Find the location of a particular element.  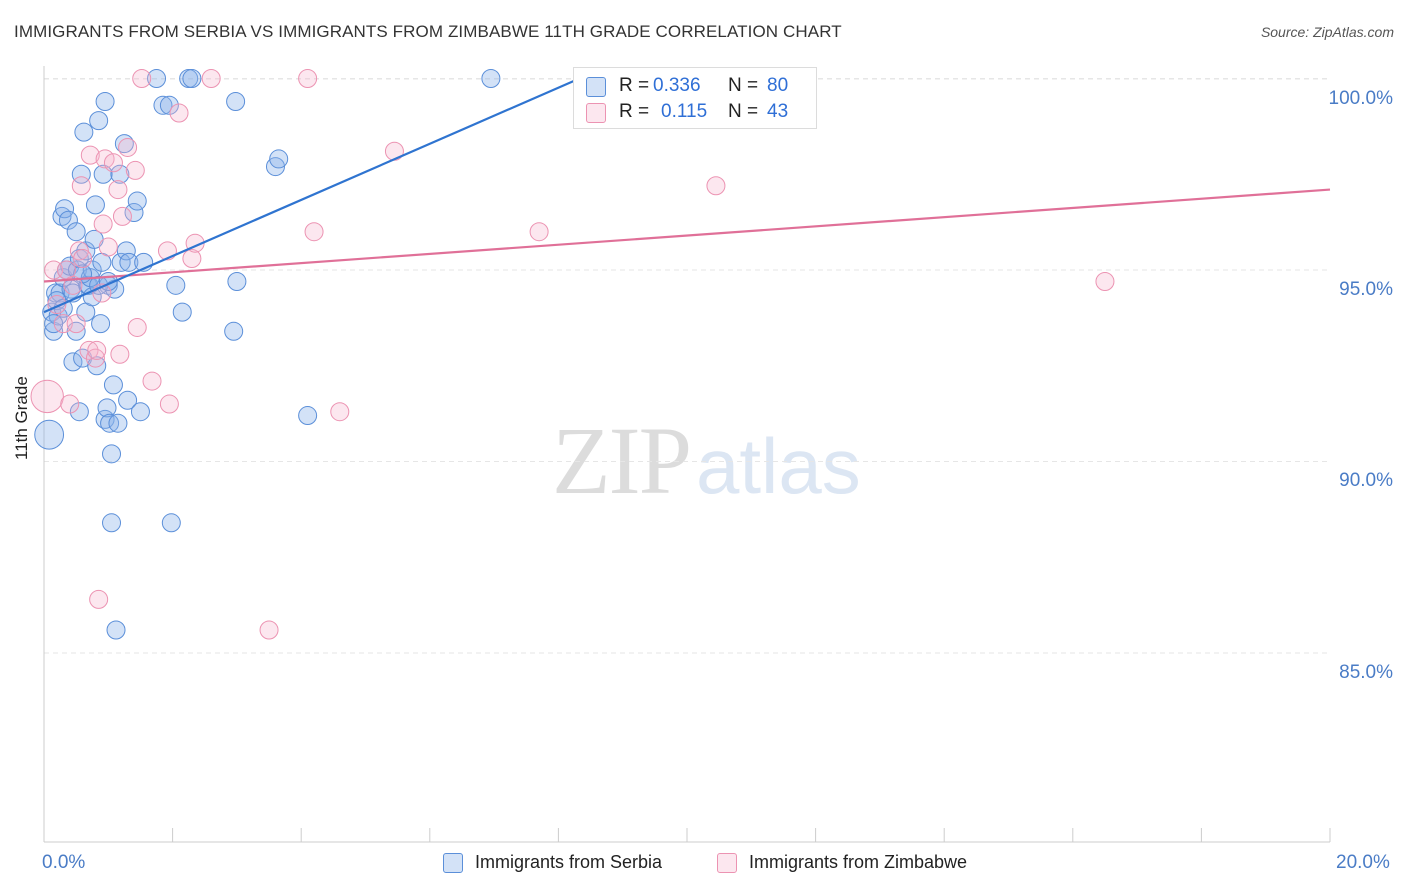

r-value: 0.336 is located at coordinates (677, 85).